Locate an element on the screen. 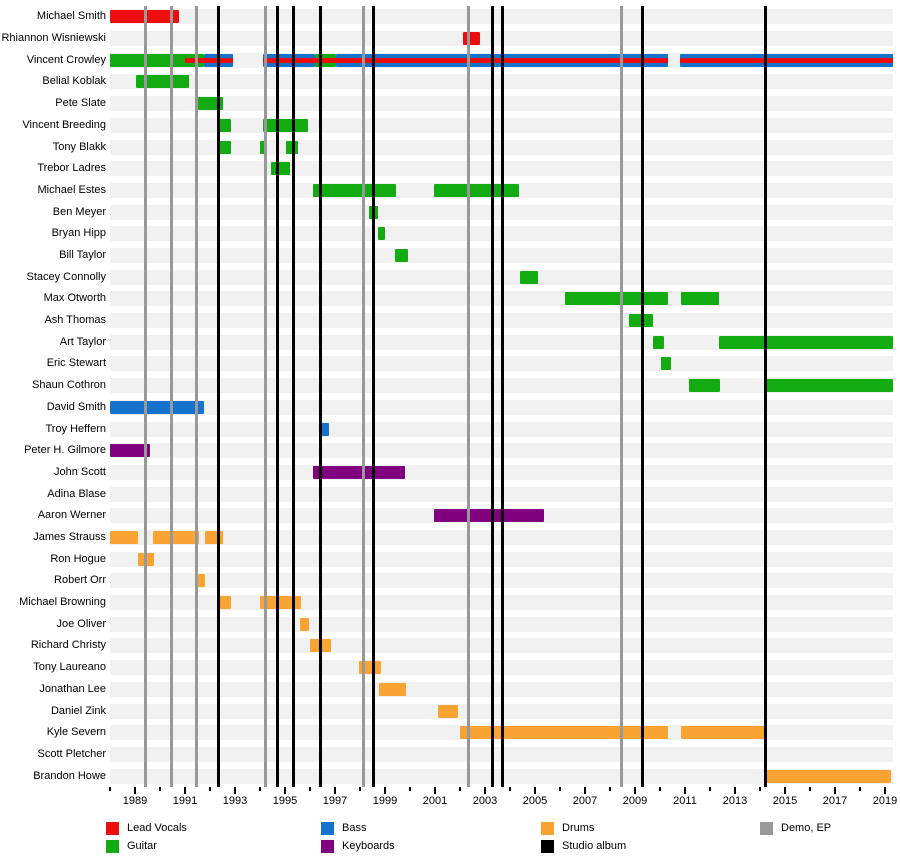 This screenshot has height=860, width=900. member-label: Michael Estes is located at coordinates (71, 189).